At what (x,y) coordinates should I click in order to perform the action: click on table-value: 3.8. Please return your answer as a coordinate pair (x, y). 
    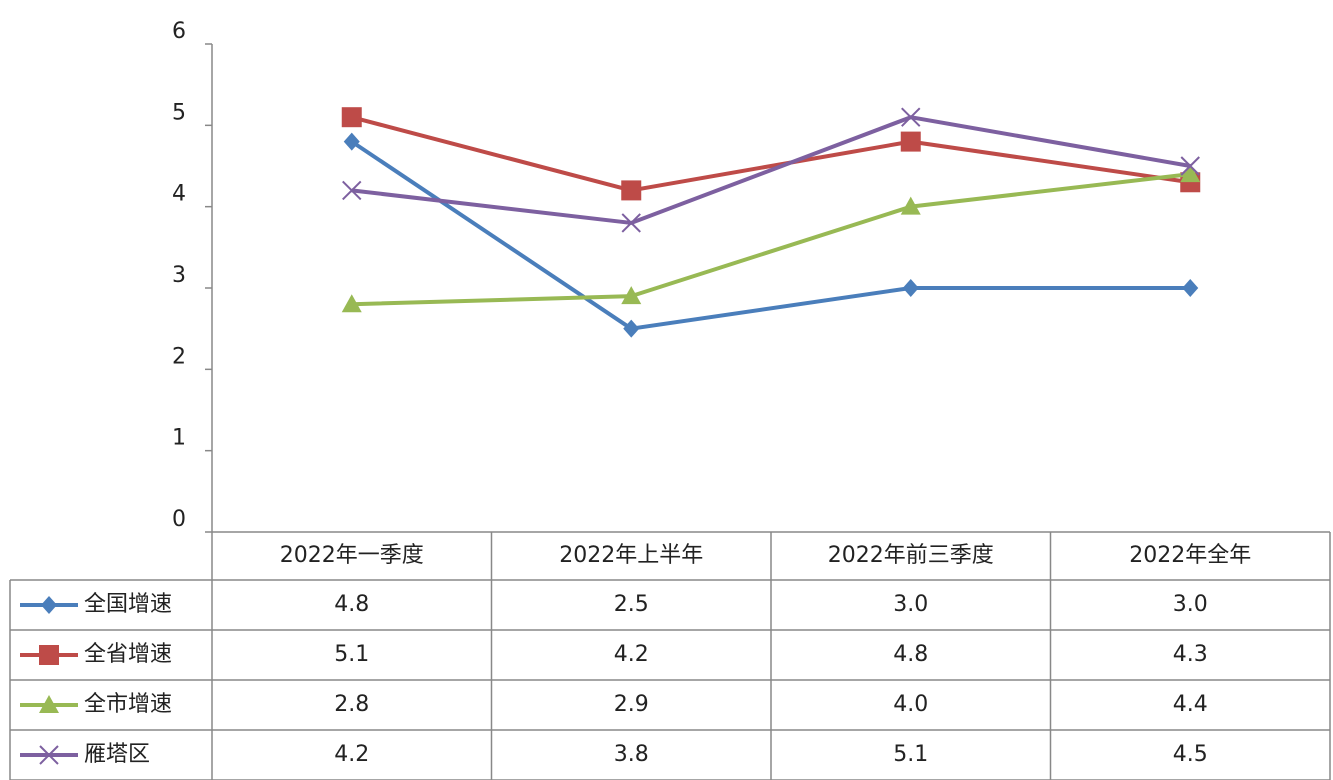
    Looking at the image, I should click on (631, 754).